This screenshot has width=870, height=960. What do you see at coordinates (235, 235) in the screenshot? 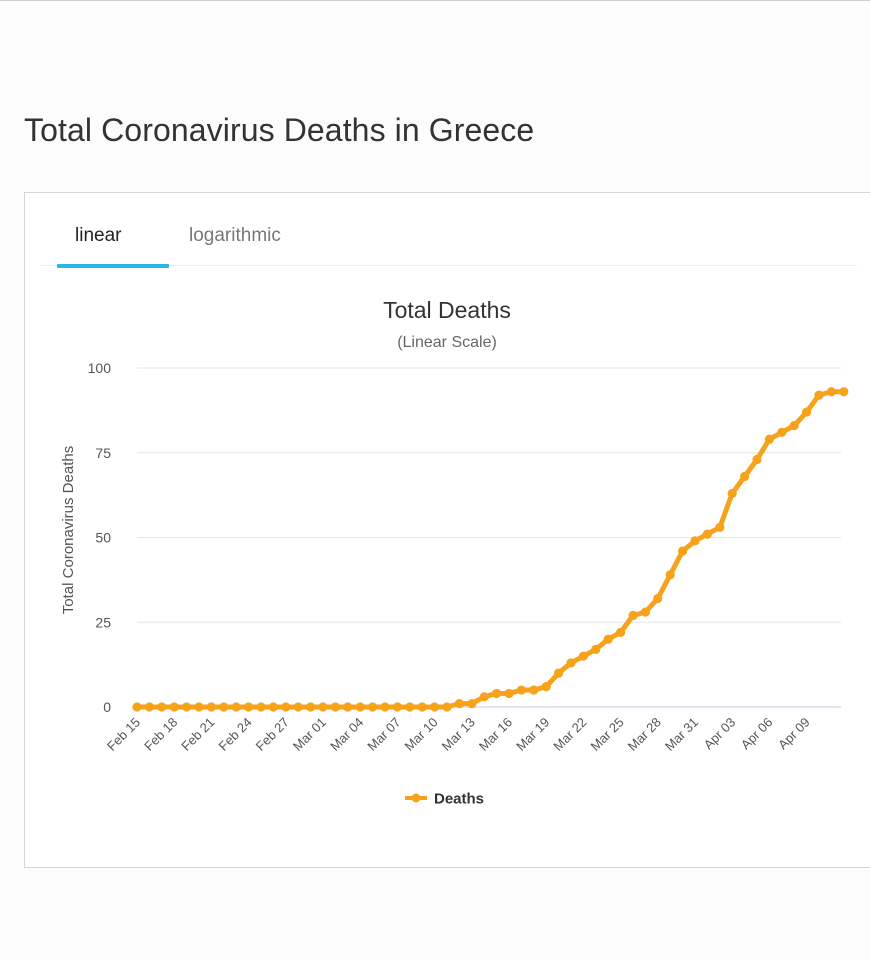
I see `tab-logarithmic: logarithmic` at bounding box center [235, 235].